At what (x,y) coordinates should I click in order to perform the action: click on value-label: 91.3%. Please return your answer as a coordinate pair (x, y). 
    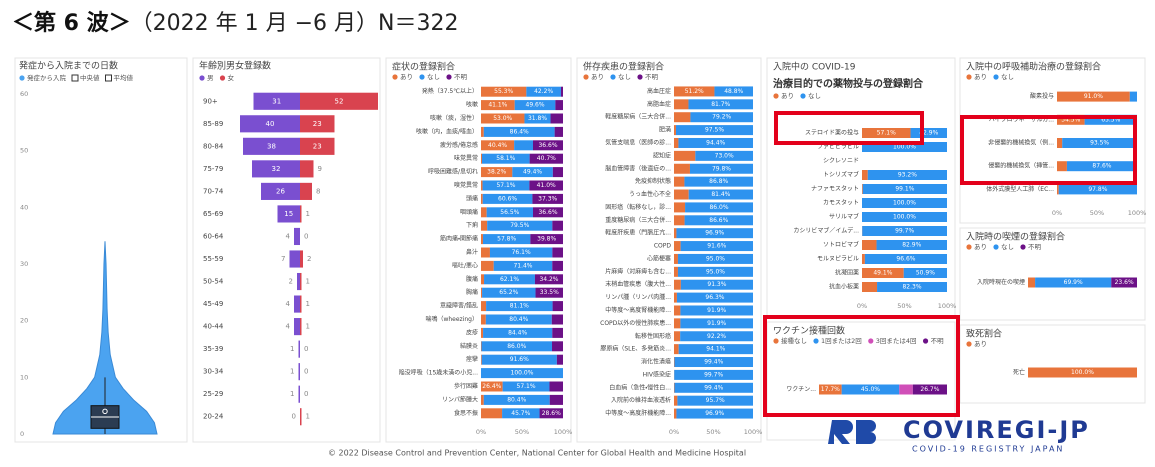
    Looking at the image, I should click on (716, 284).